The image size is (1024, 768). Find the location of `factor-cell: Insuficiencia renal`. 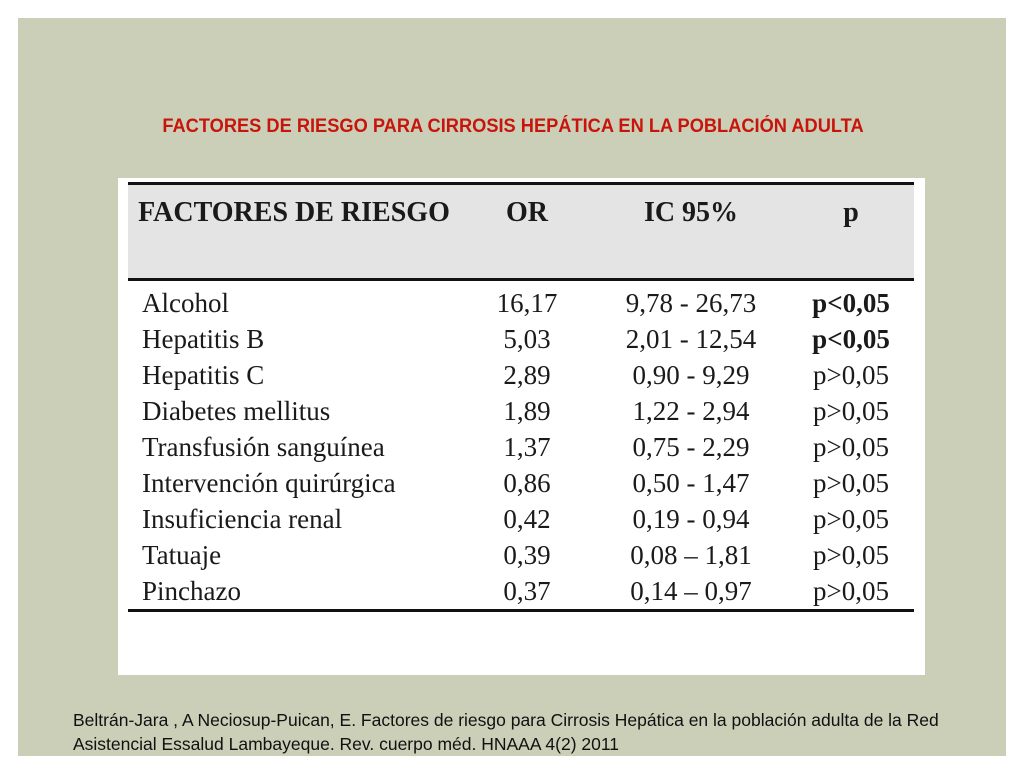

factor-cell: Insuficiencia renal is located at coordinates (242, 519).